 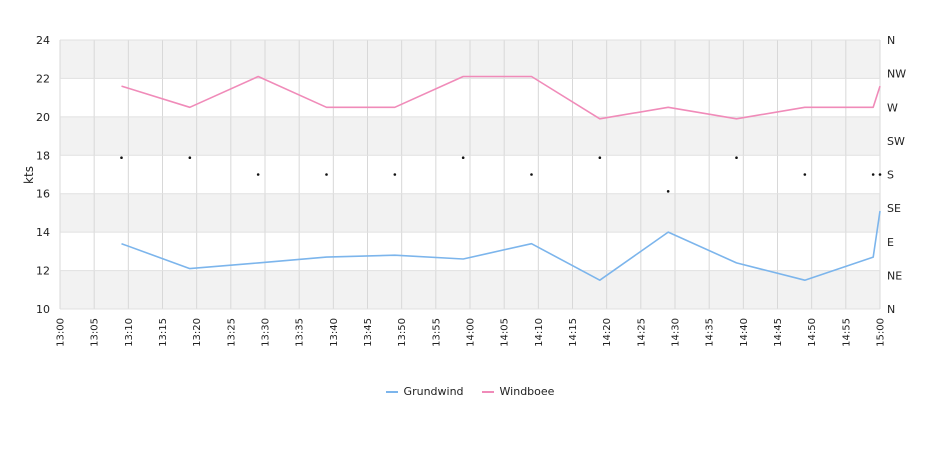 What do you see at coordinates (894, 208) in the screenshot?
I see `y2-tick-label: SE` at bounding box center [894, 208].